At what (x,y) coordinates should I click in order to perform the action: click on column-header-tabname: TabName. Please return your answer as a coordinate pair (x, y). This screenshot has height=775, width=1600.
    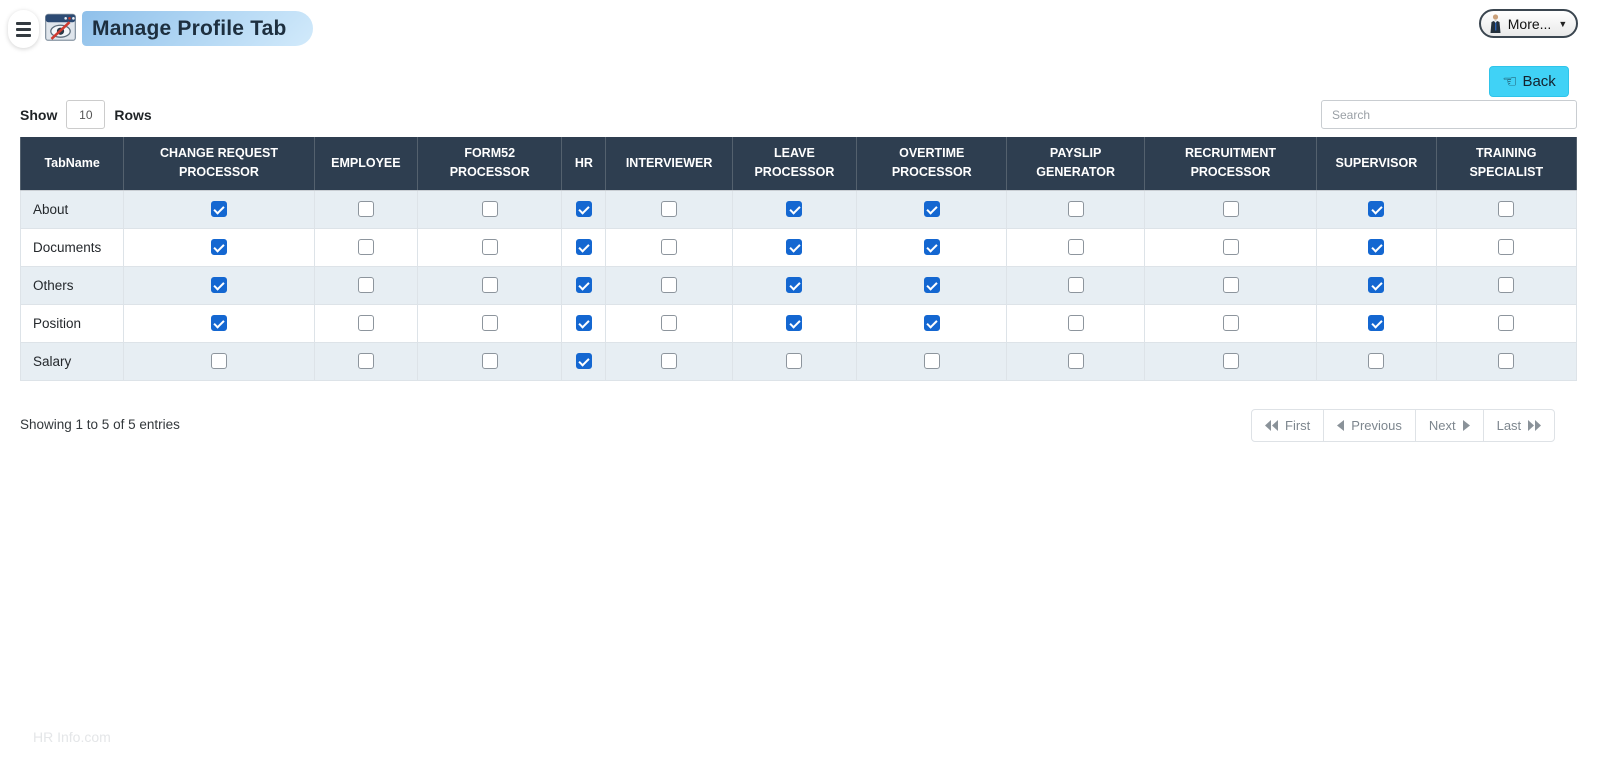
    Looking at the image, I should click on (72, 164).